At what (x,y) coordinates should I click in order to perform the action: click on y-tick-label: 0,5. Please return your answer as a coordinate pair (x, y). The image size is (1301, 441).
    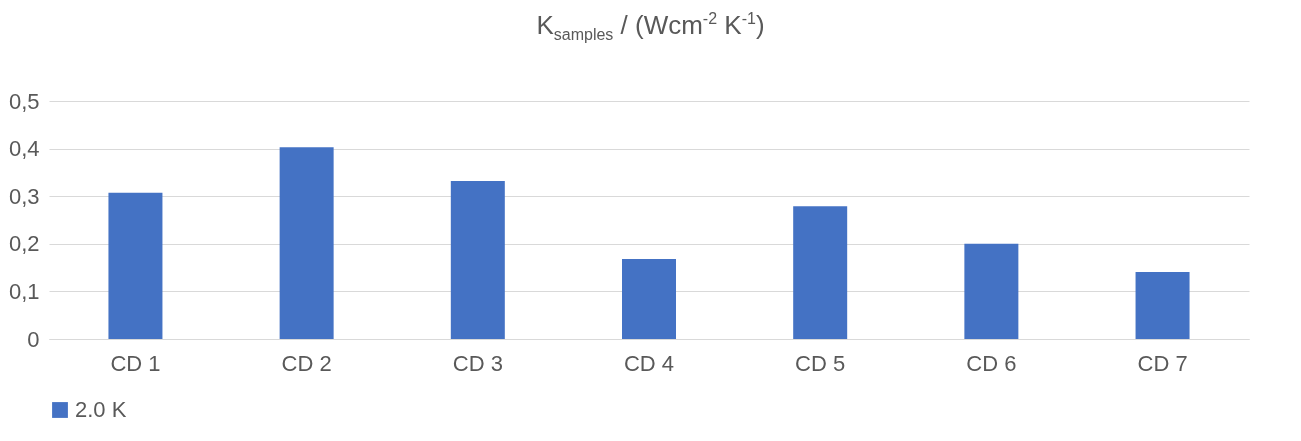
    Looking at the image, I should click on (24, 101).